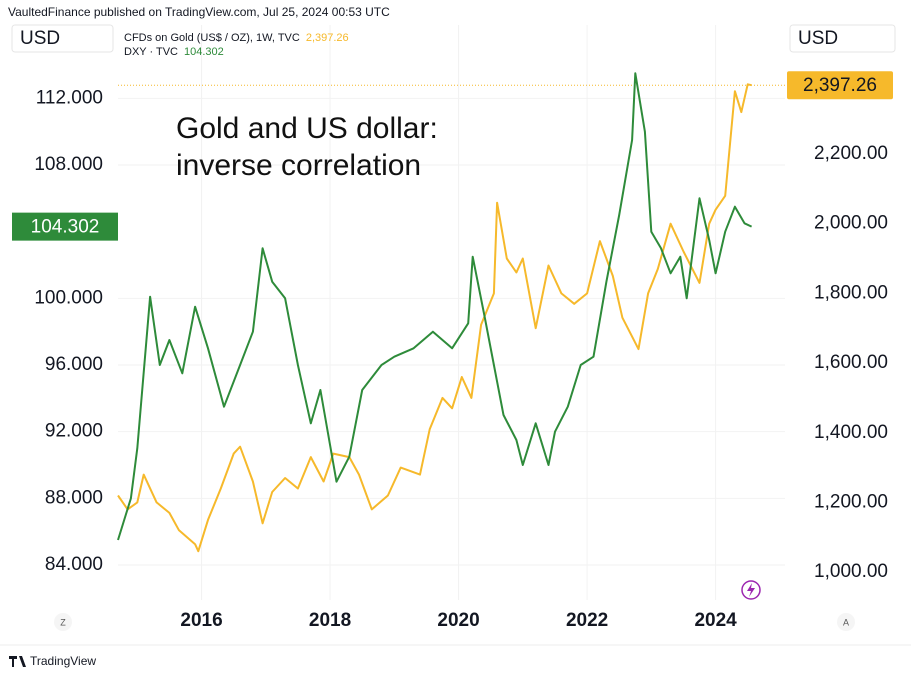  What do you see at coordinates (74, 564) in the screenshot?
I see `y-tick-label: 84.000` at bounding box center [74, 564].